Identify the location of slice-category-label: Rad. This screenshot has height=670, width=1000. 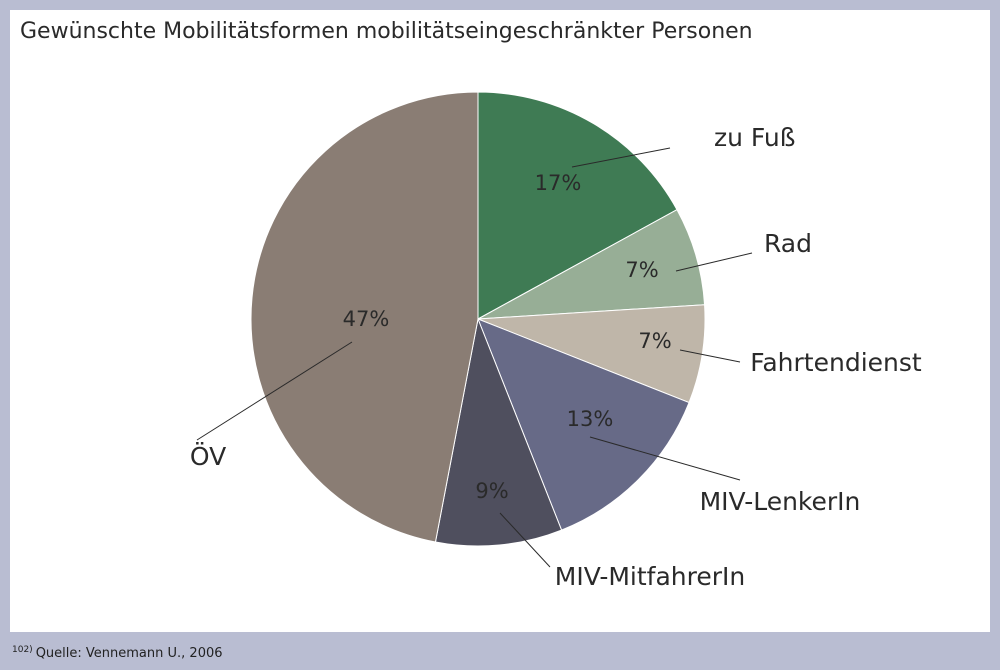
(788, 243).